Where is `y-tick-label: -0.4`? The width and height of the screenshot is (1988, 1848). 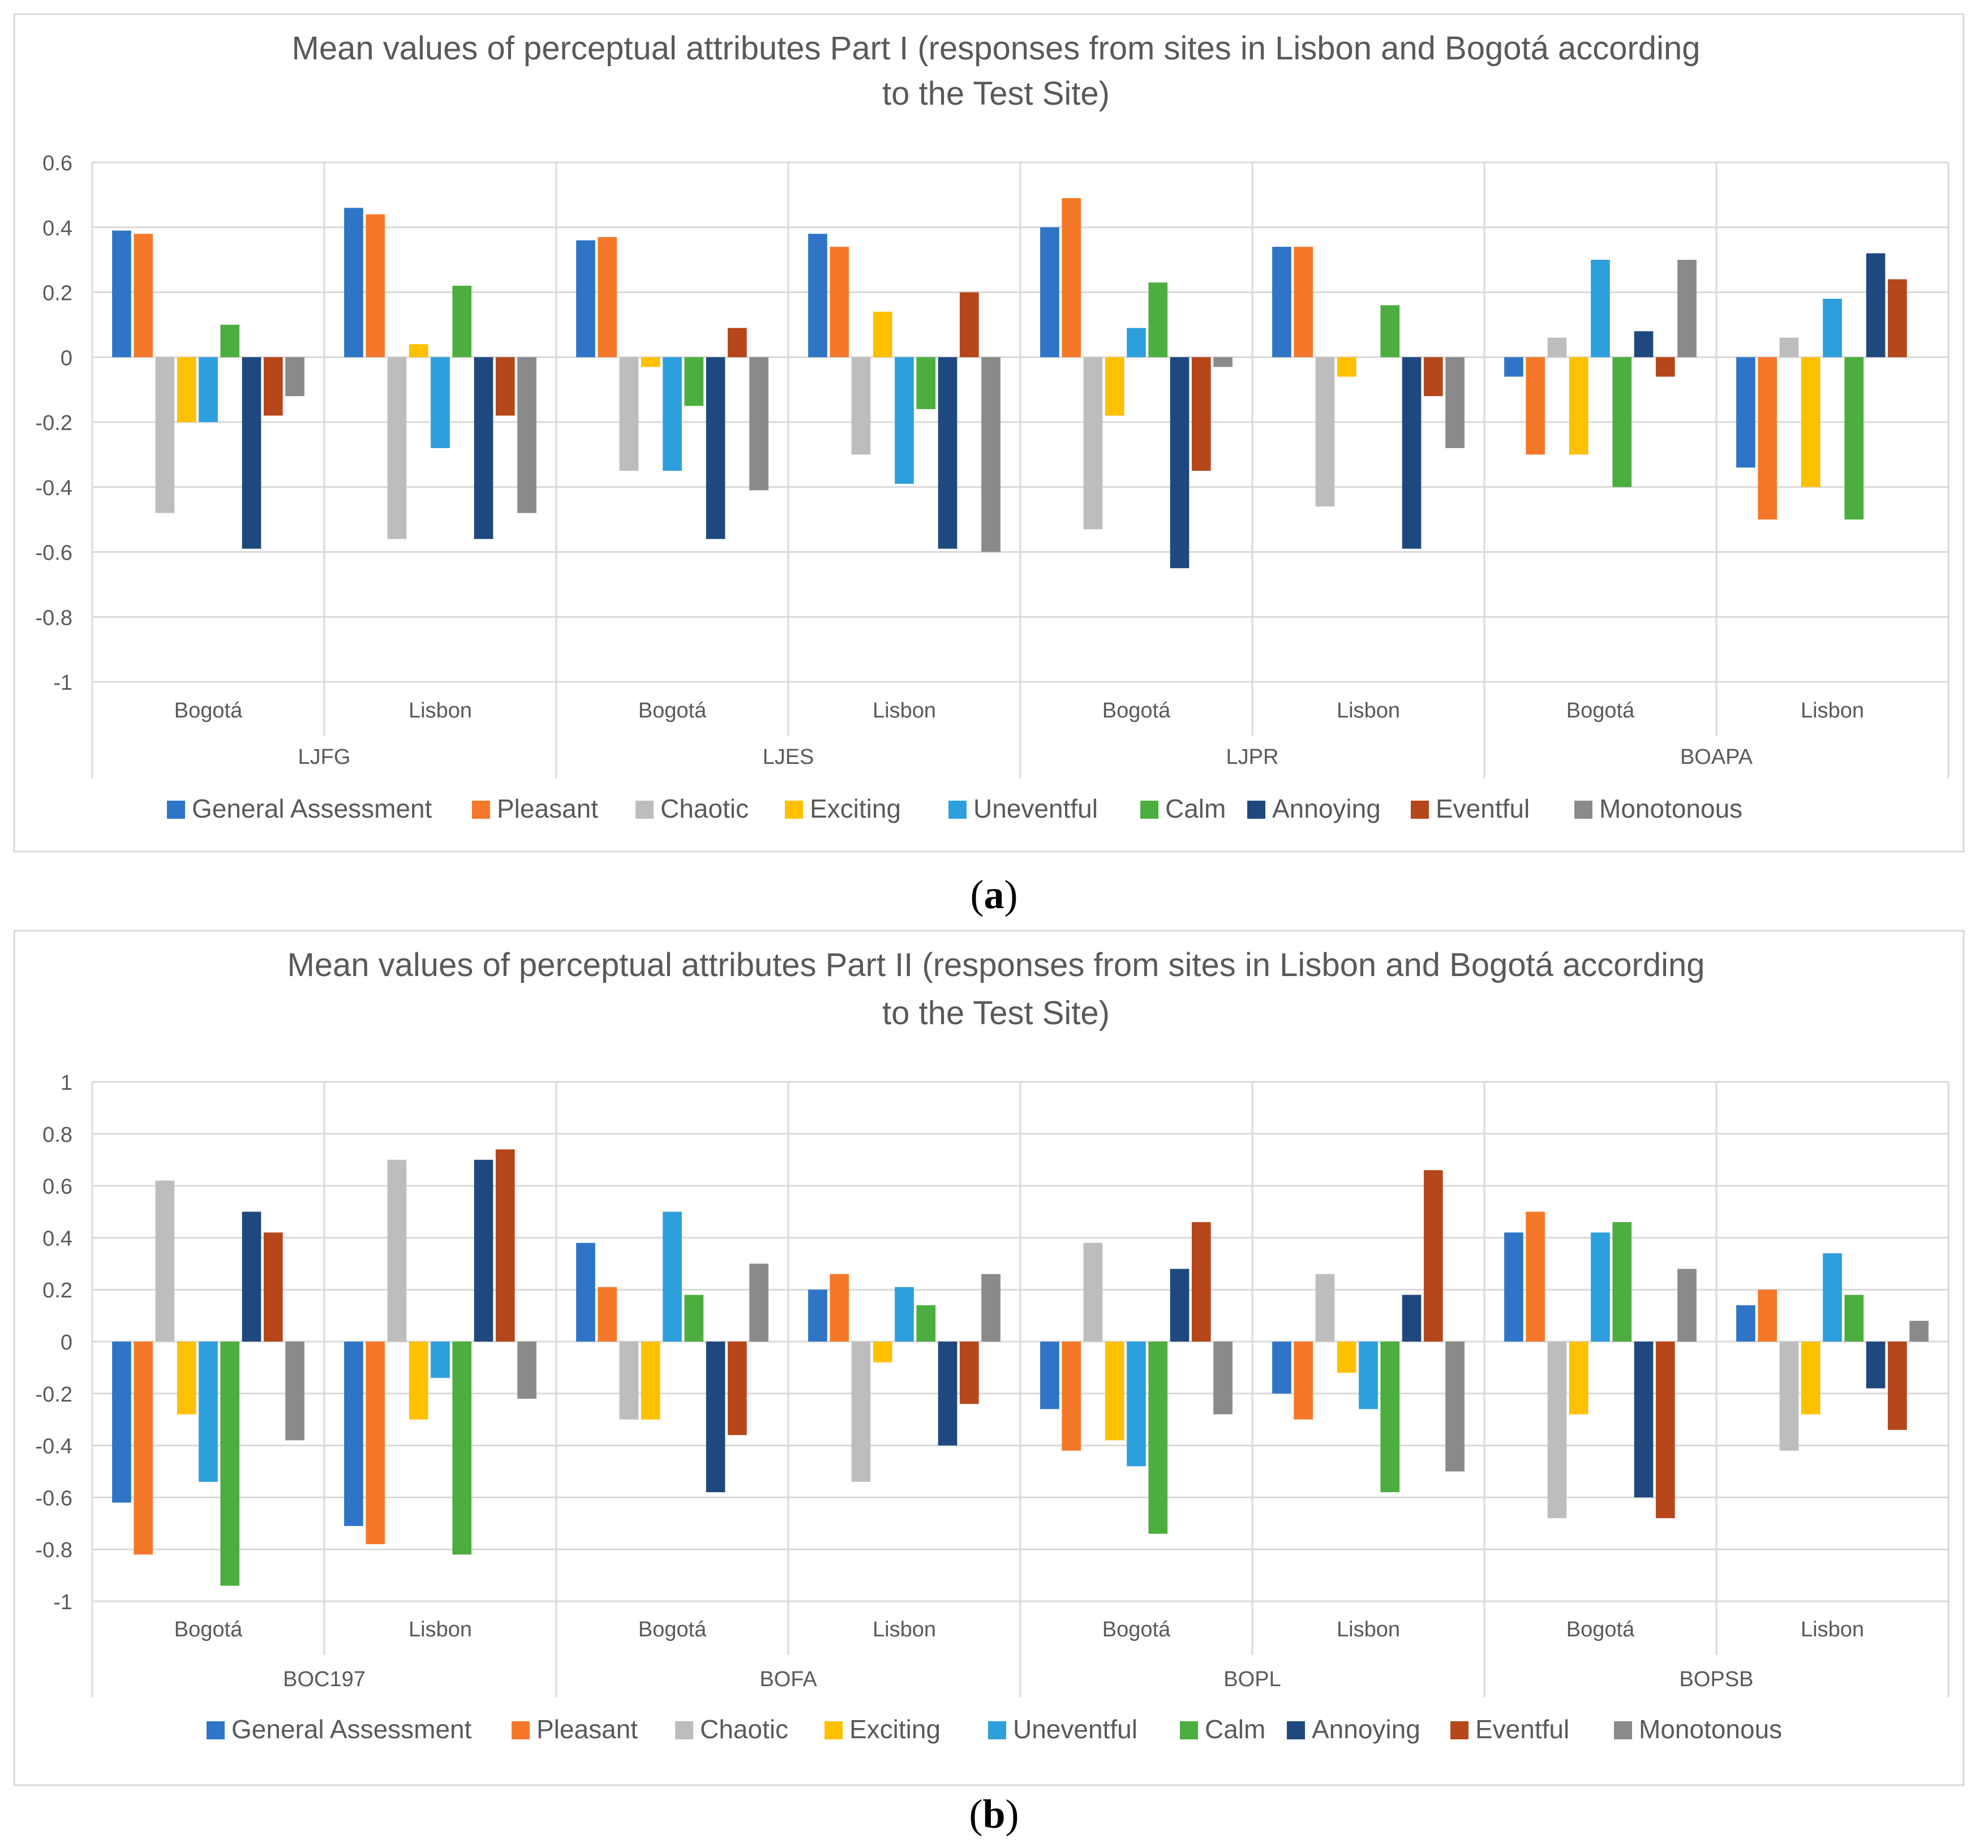
y-tick-label: -0.4 is located at coordinates (54, 1447).